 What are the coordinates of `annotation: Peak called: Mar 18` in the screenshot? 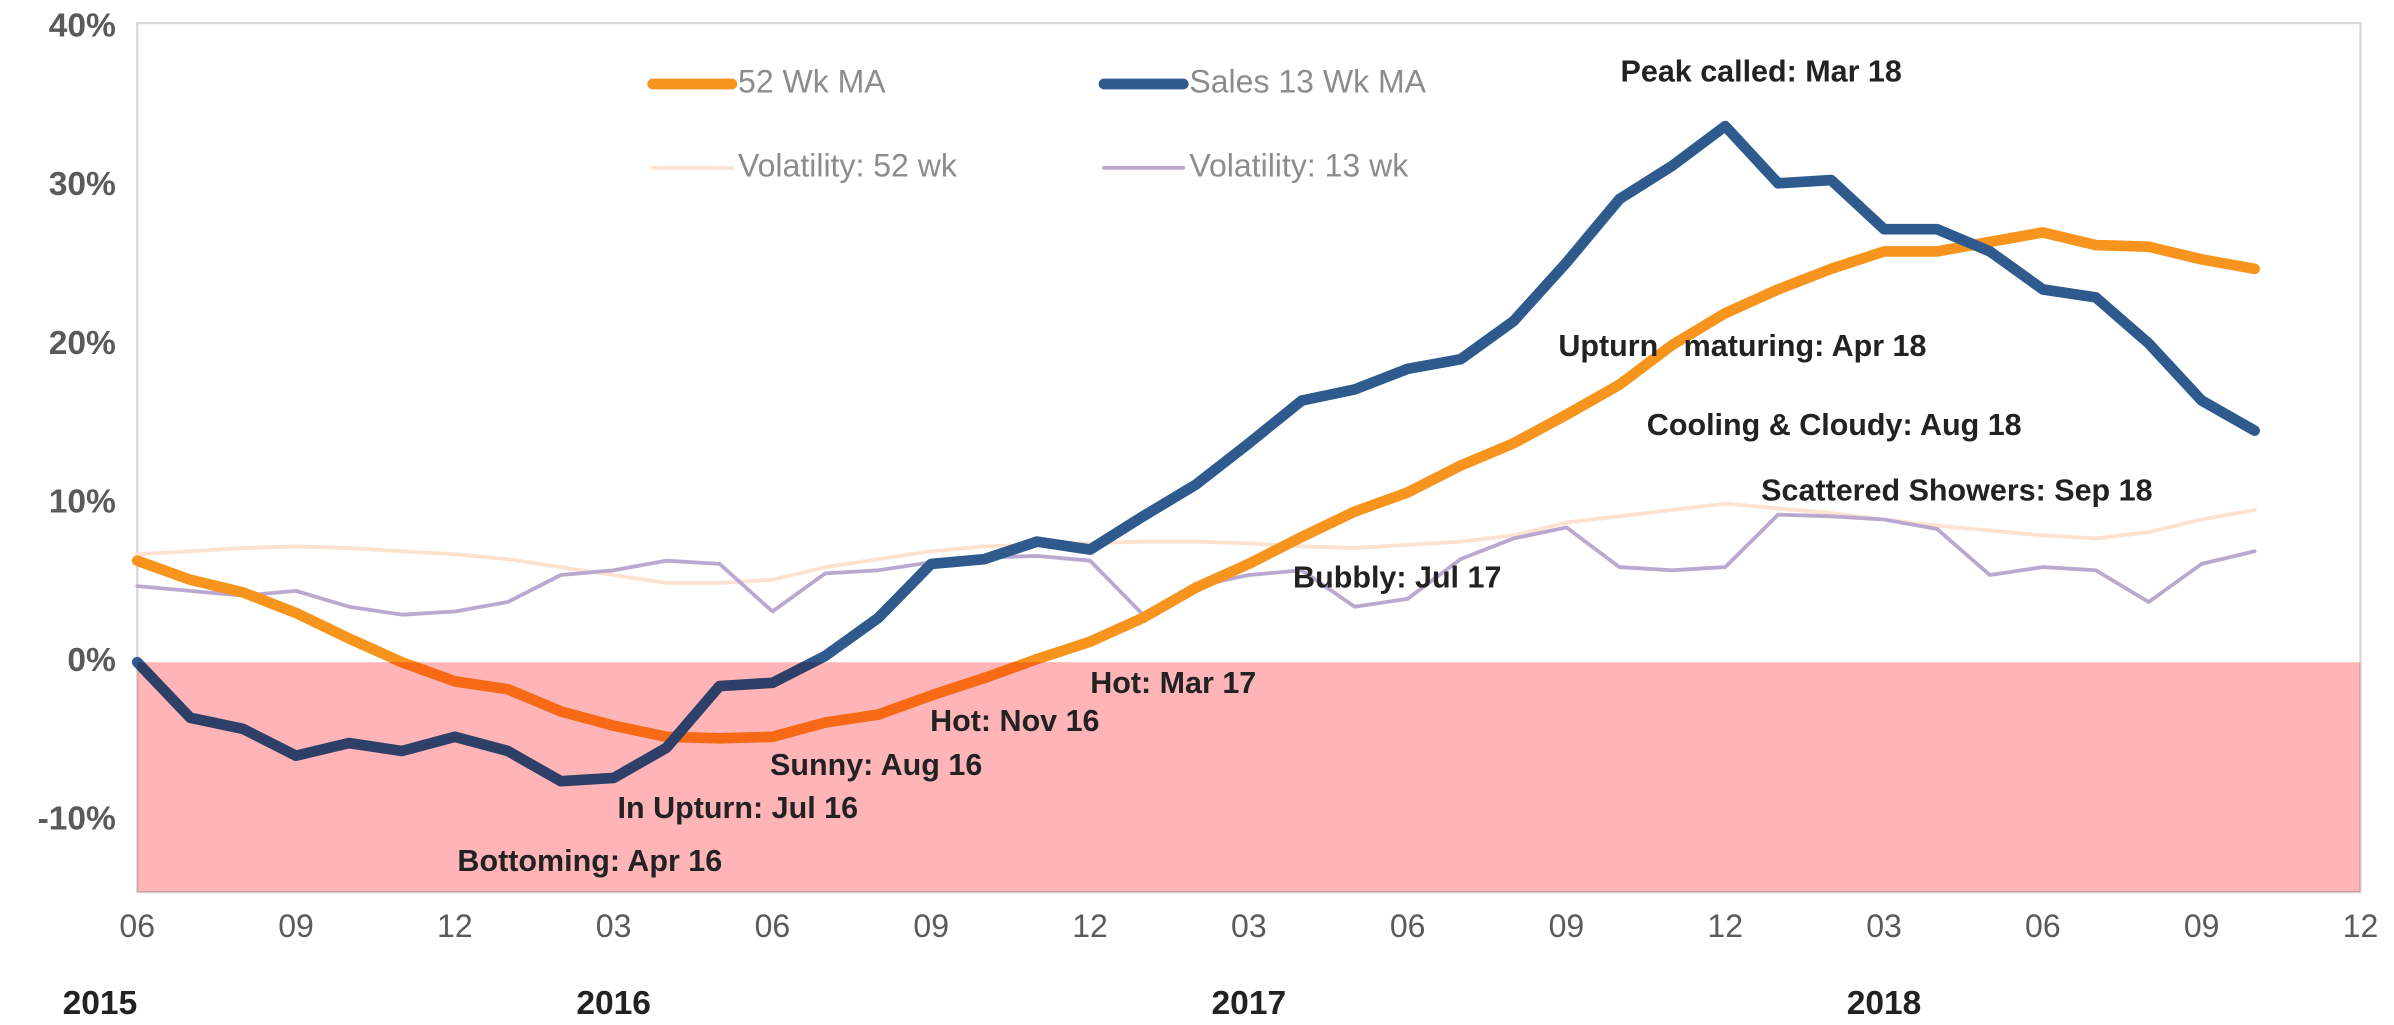 It's located at (1761, 71).